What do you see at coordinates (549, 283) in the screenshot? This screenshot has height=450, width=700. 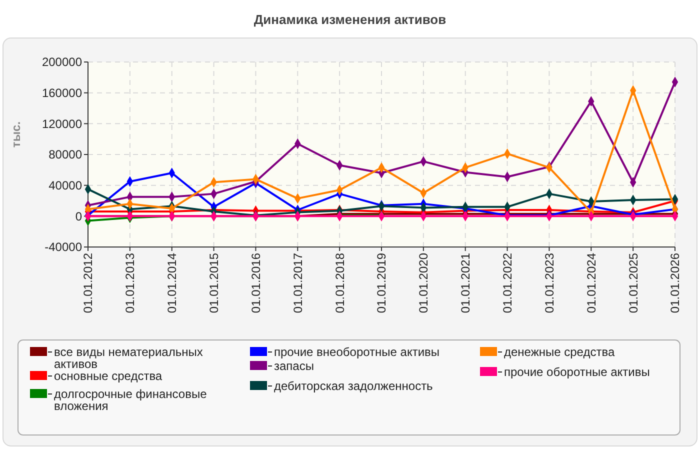 I see `x-tick-label: 01.01.2023` at bounding box center [549, 283].